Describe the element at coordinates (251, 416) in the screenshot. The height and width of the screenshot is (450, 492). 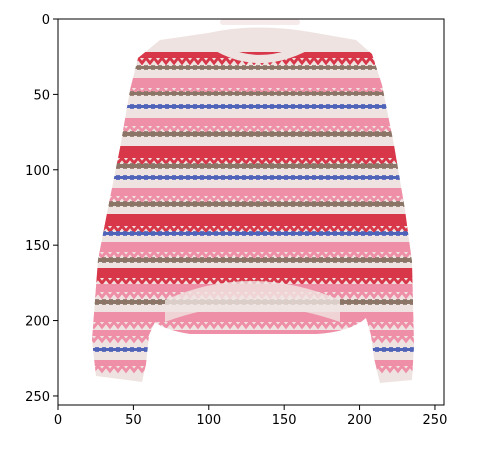
I see `x-axis: 0 50 100 150 200 250` at that location.